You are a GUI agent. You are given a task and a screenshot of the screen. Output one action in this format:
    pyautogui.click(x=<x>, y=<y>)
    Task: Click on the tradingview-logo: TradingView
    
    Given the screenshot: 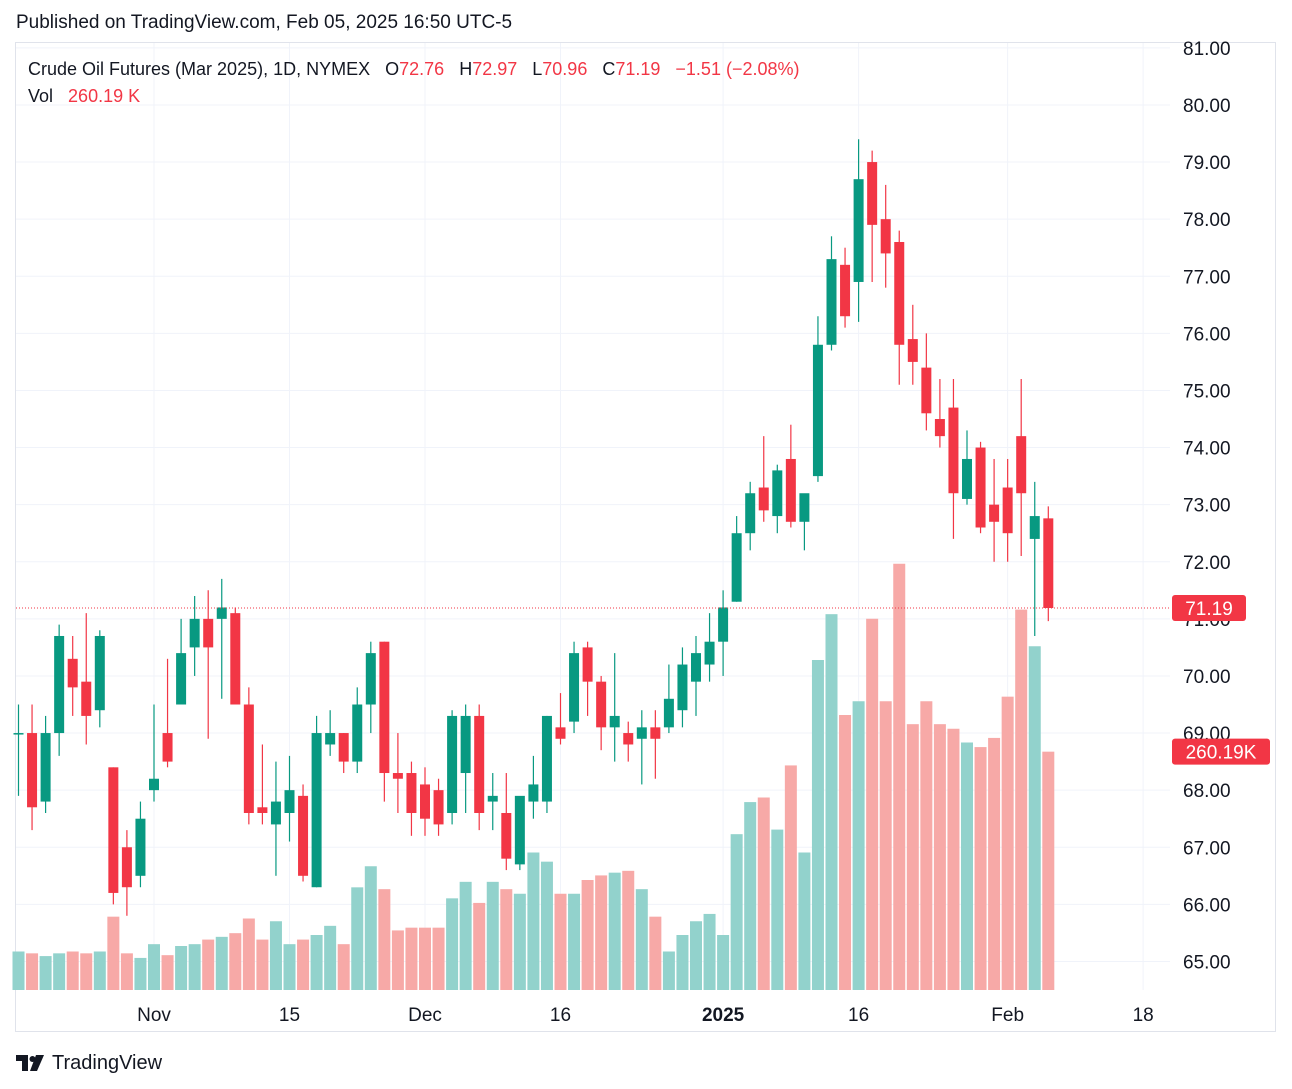 What is the action you would take?
    pyautogui.click(x=89, y=1063)
    